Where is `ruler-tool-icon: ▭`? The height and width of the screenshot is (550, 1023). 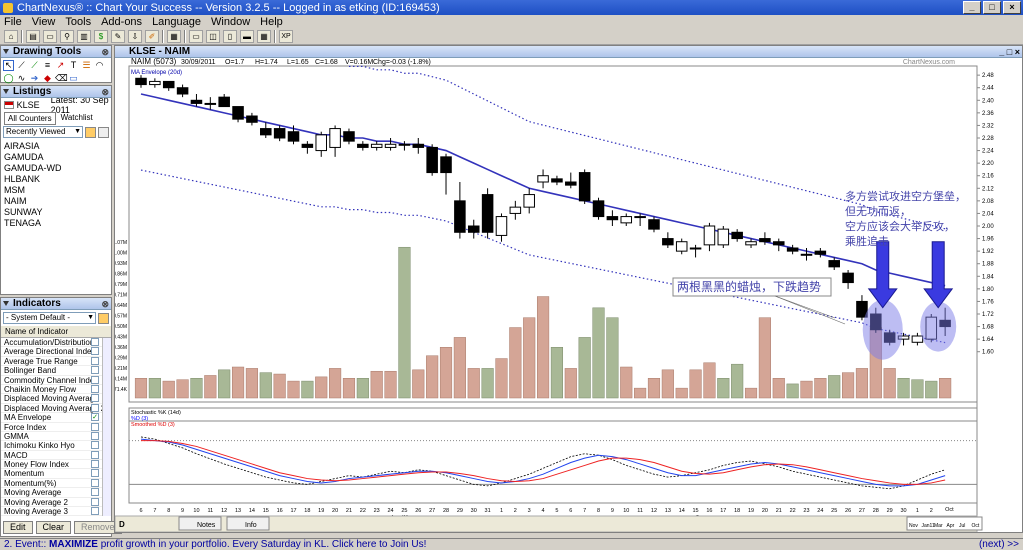 ruler-tool-icon: ▭ is located at coordinates (73, 78).